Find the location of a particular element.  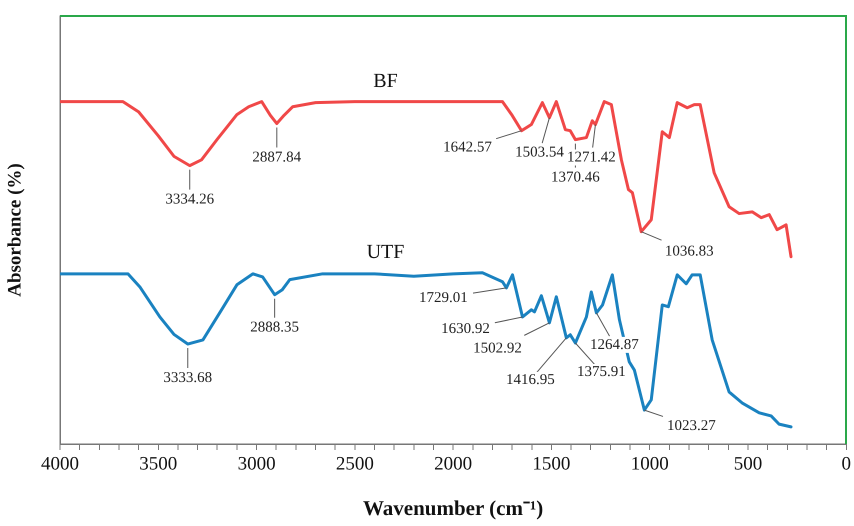

x-tick-label: 3500 is located at coordinates (158, 463).